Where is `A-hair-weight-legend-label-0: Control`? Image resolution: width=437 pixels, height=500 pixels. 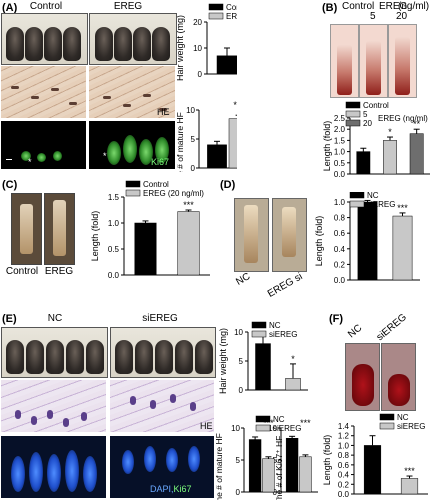
A-hair-weight-legend-label-0: Control is located at coordinates (231, 7).